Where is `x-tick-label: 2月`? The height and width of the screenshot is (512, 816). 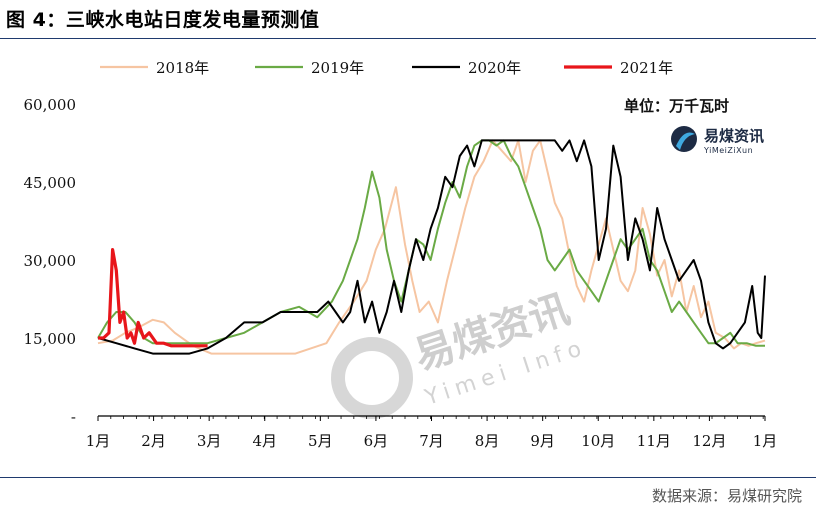
x-tick-label: 2月 is located at coordinates (153, 441).